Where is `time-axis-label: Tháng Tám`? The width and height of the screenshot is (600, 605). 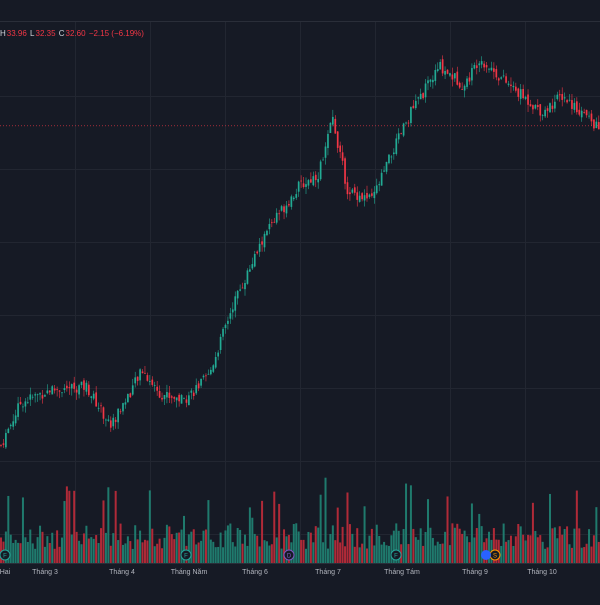
time-axis-label: Tháng Tám is located at coordinates (402, 572).